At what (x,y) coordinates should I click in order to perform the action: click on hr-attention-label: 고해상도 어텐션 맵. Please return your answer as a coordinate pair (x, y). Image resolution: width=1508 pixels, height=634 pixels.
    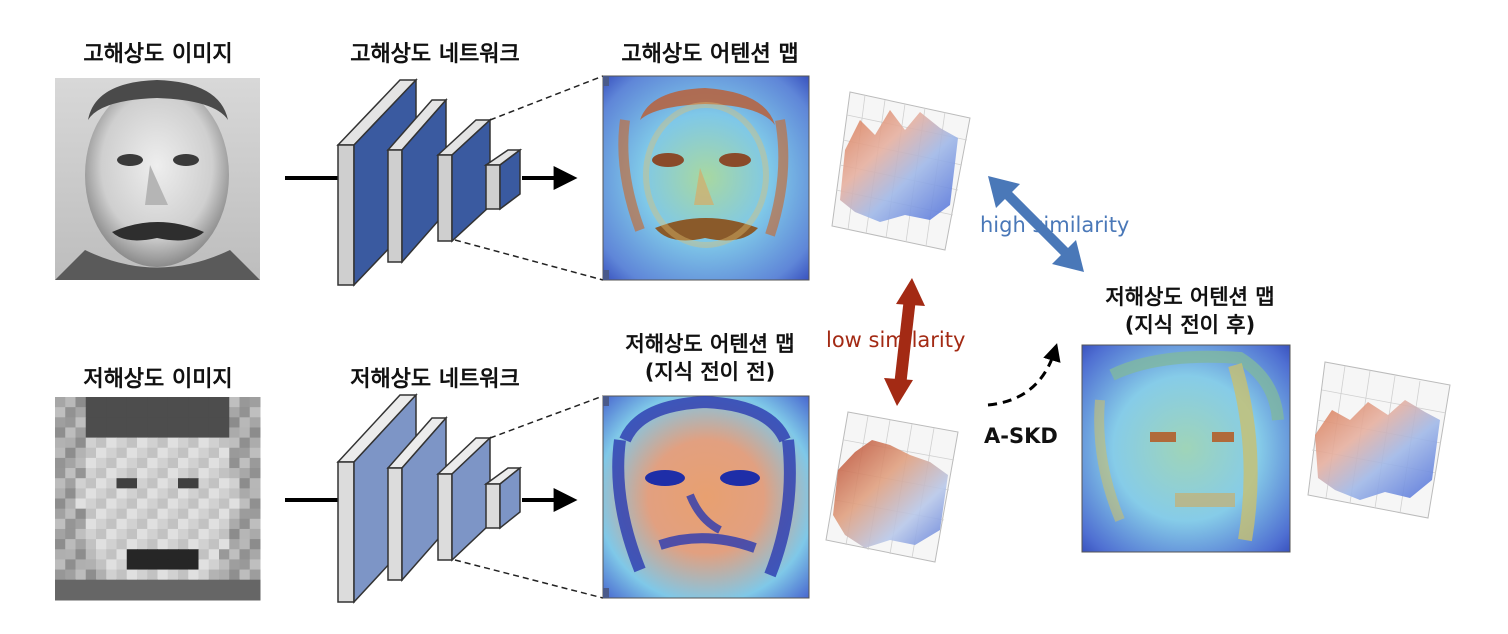
    Looking at the image, I should click on (710, 54).